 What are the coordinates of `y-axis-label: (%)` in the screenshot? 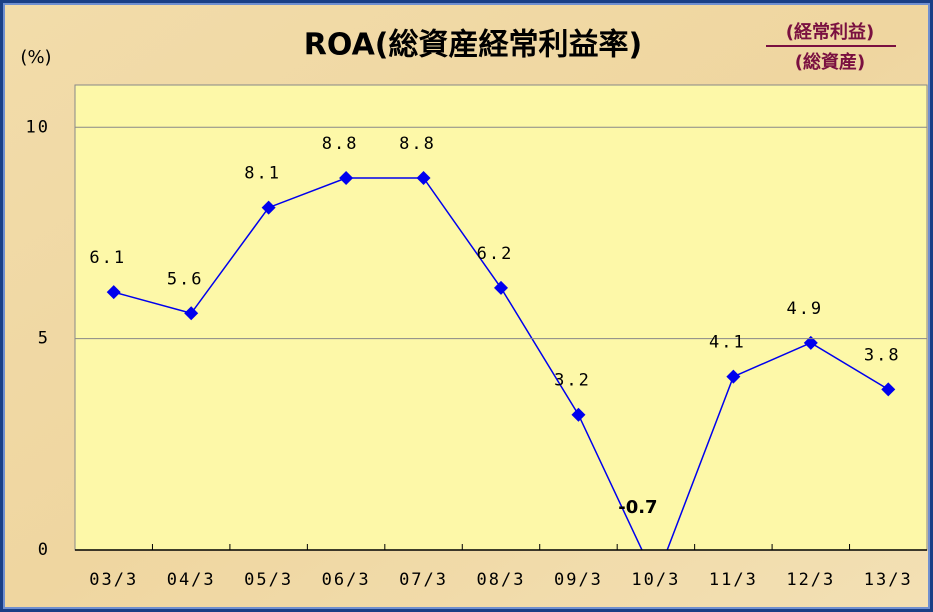 It's located at (35, 57).